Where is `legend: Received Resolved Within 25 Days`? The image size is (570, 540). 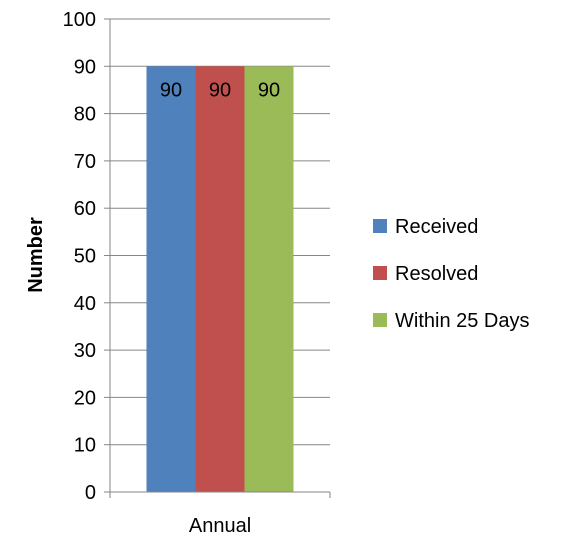
legend: Received Resolved Within 25 Days is located at coordinates (451, 274).